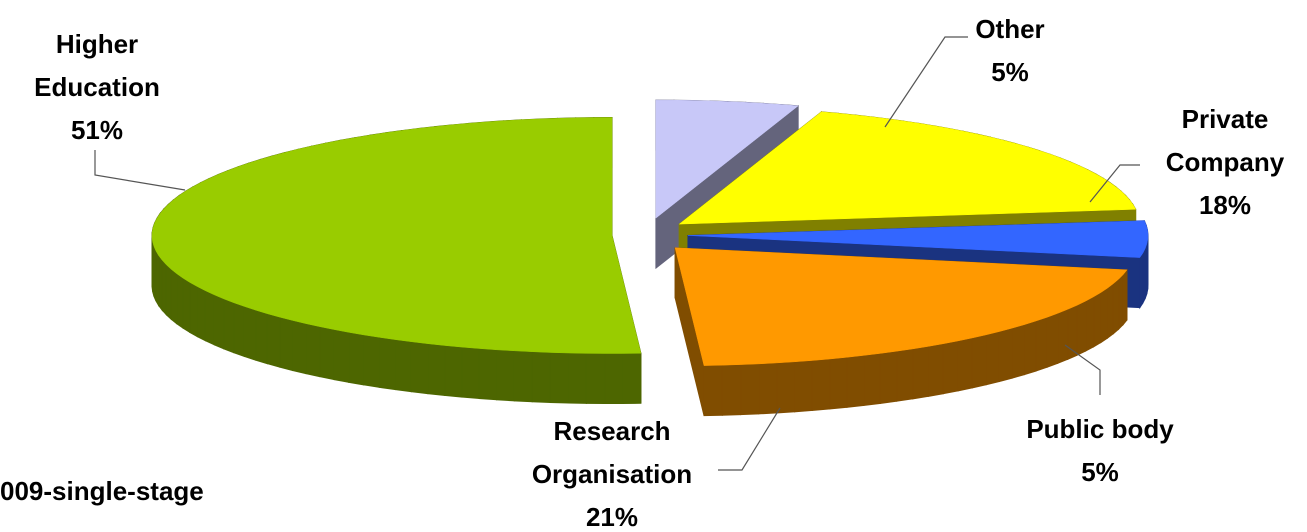 The width and height of the screenshot is (1307, 532). Describe the element at coordinates (1100, 429) in the screenshot. I see `category-label: Public body` at that location.